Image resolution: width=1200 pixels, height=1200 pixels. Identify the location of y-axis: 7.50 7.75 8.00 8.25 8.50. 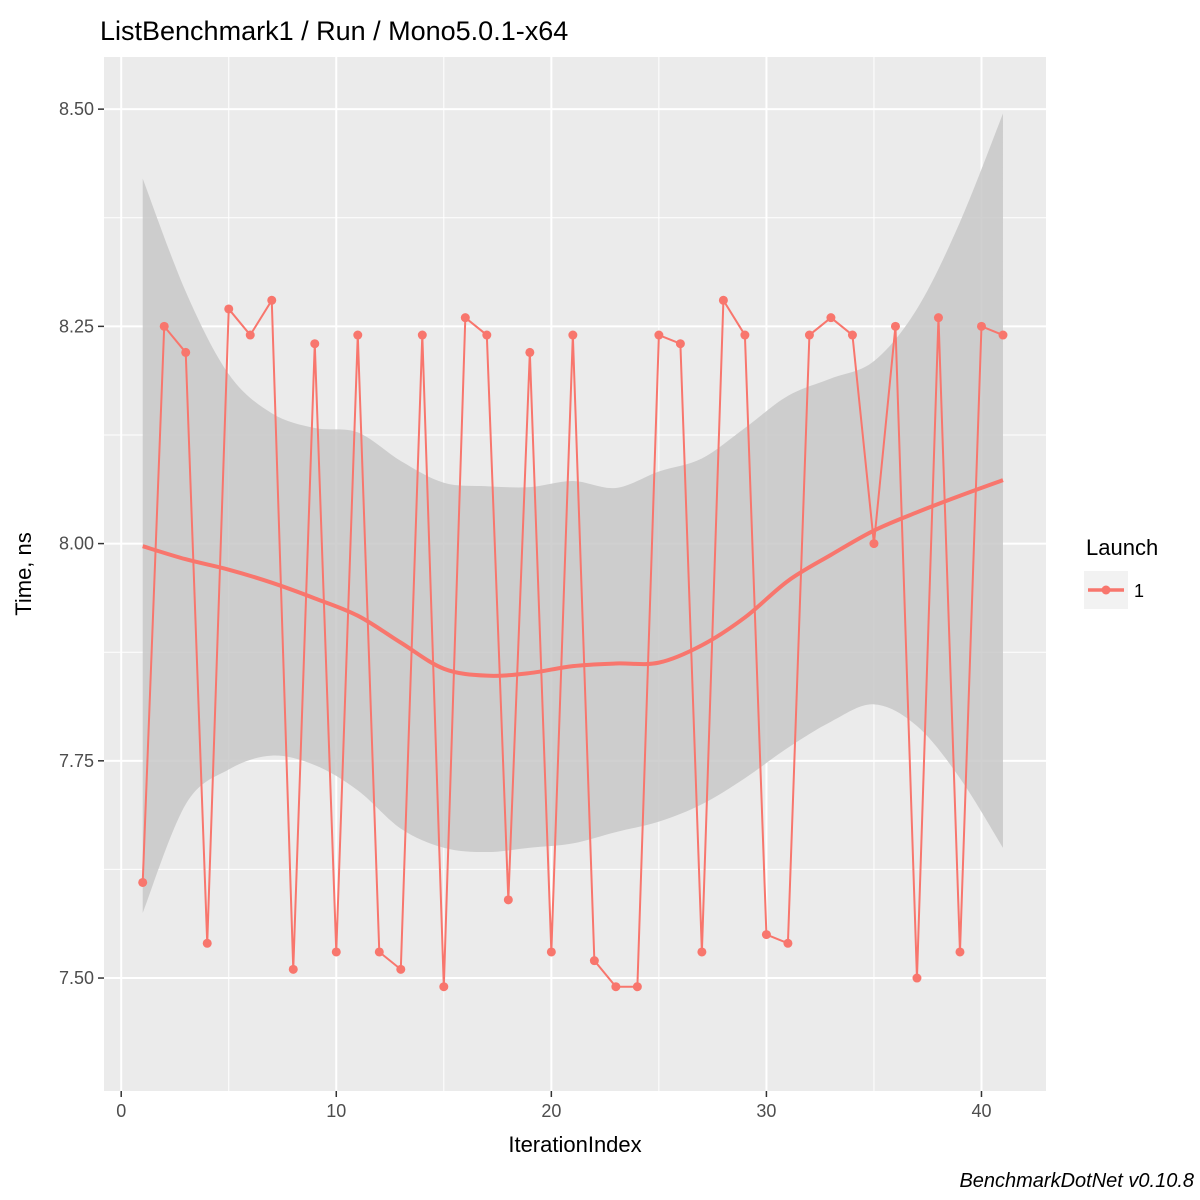
(81, 543).